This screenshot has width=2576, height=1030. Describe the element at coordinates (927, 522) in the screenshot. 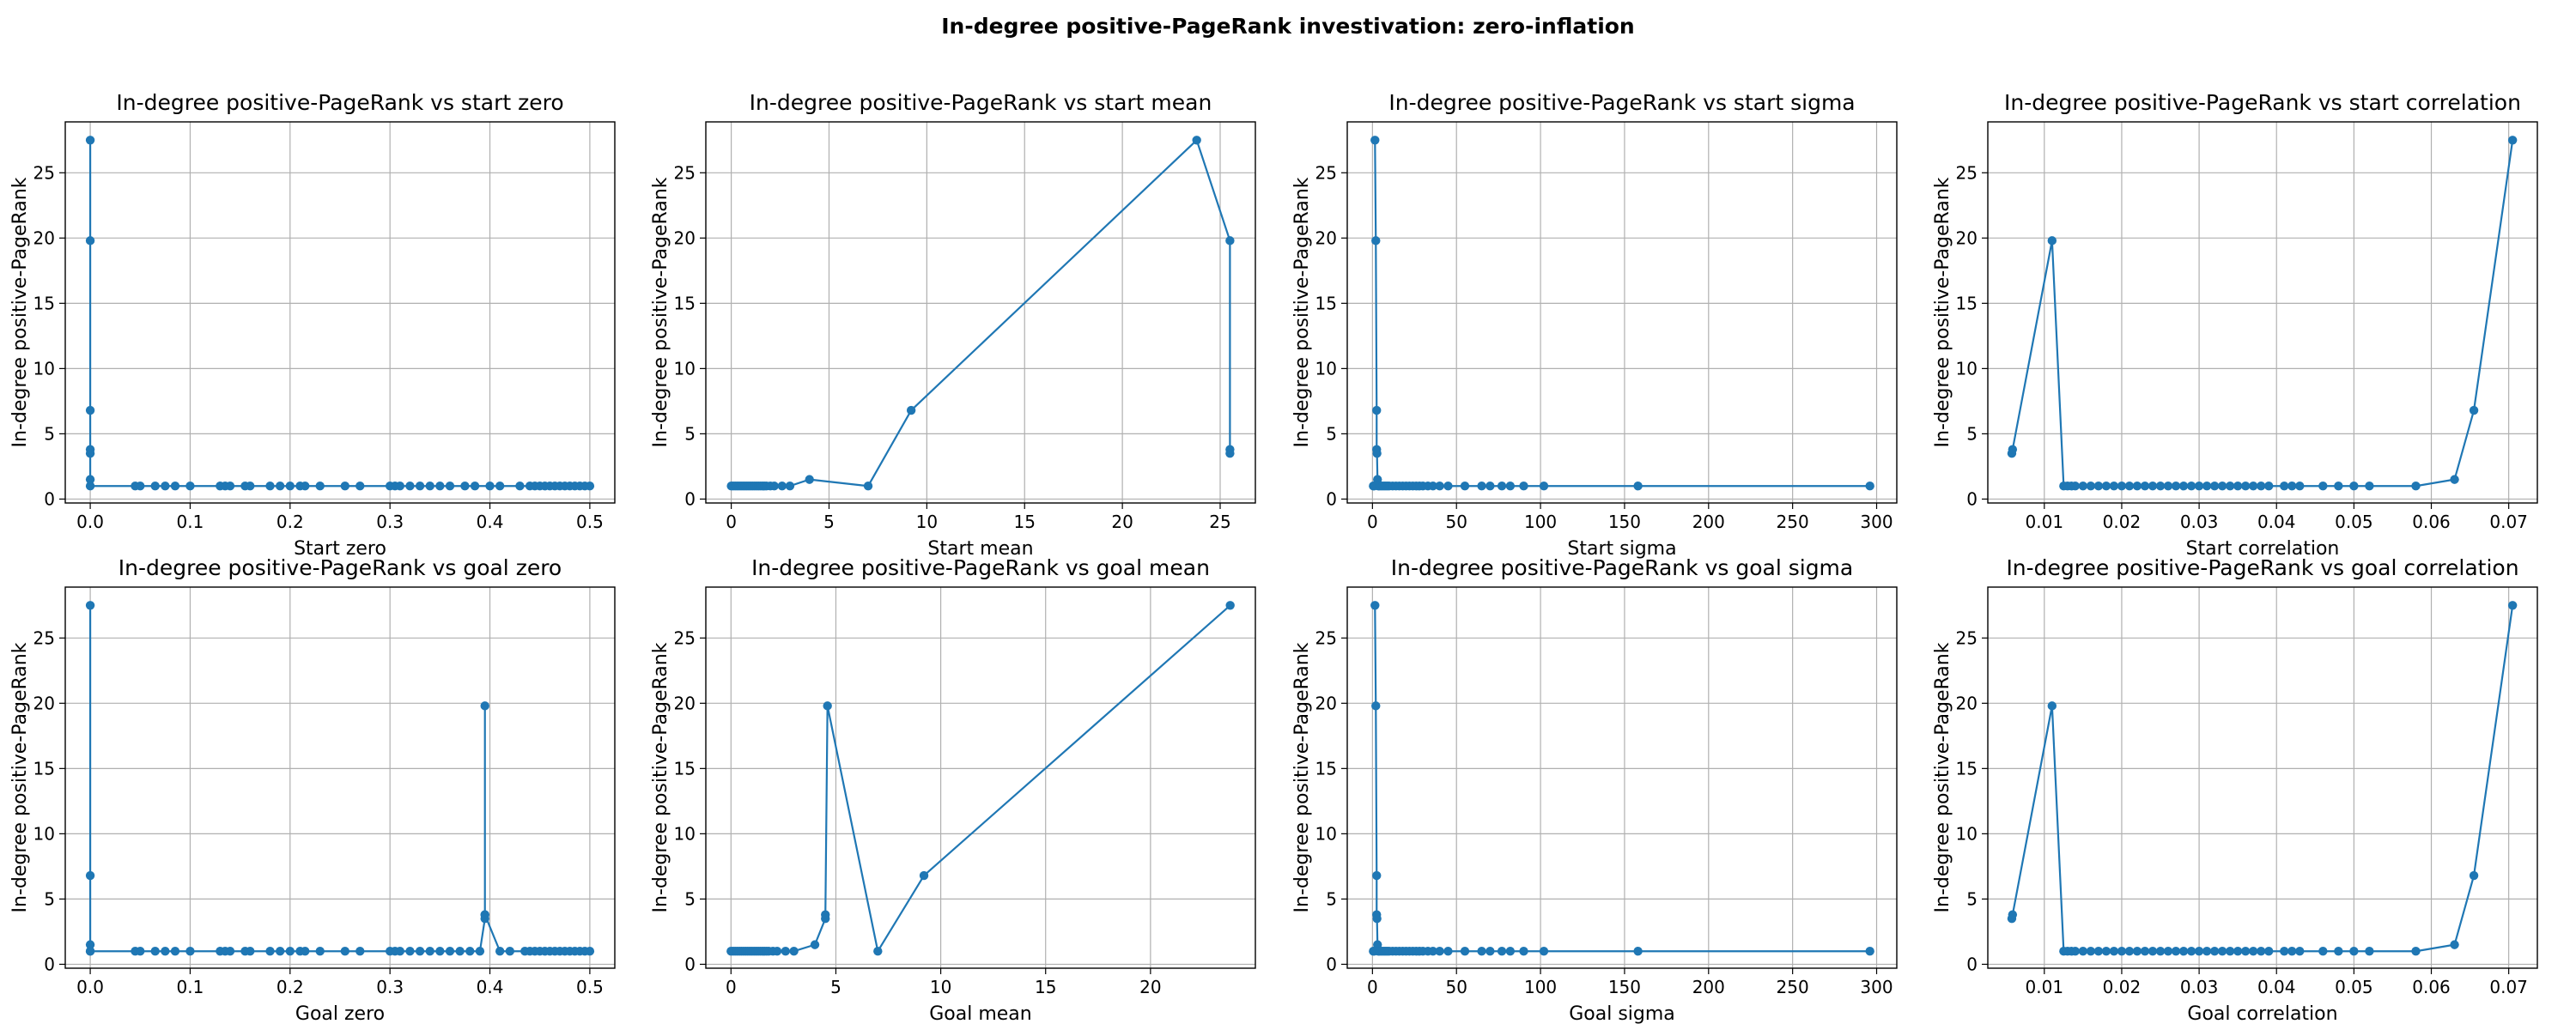

I see `x-tick-label: 10` at that location.